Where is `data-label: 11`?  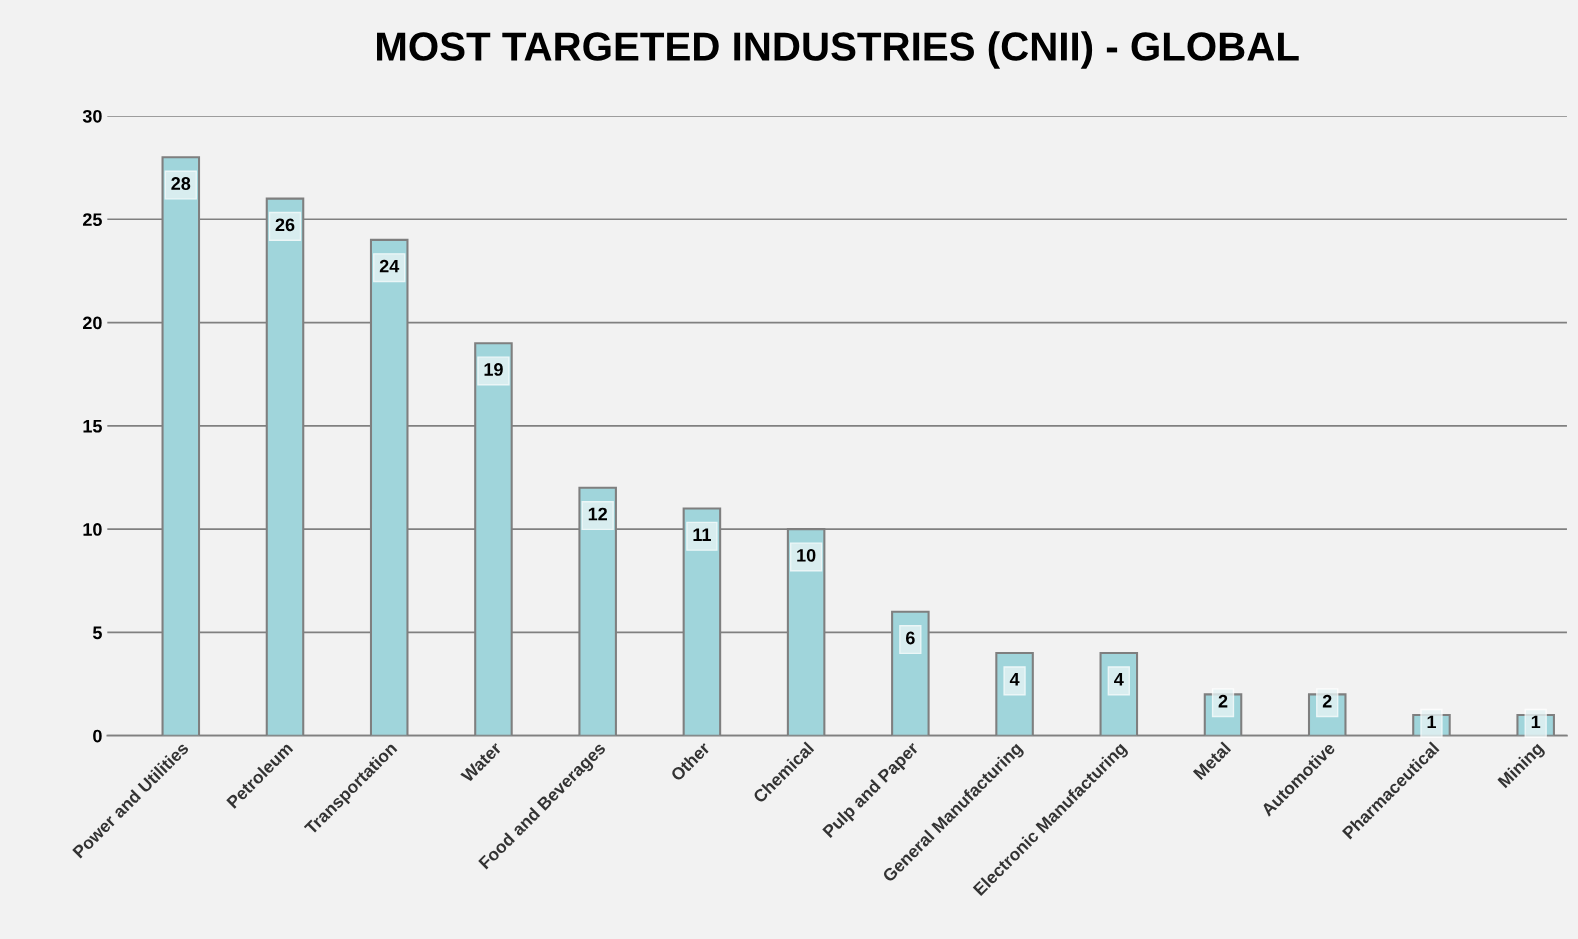 data-label: 11 is located at coordinates (702, 534).